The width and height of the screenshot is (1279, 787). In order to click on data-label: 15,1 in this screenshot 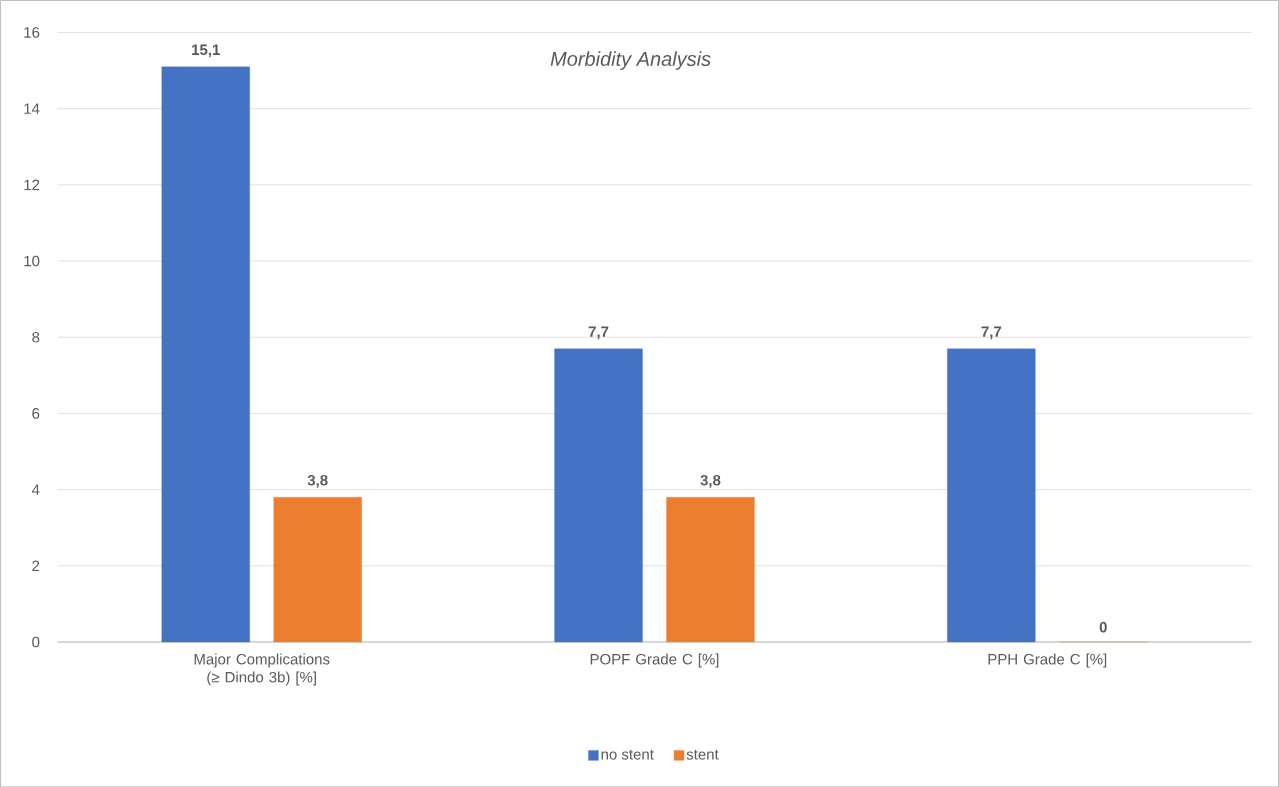, I will do `click(206, 51)`.